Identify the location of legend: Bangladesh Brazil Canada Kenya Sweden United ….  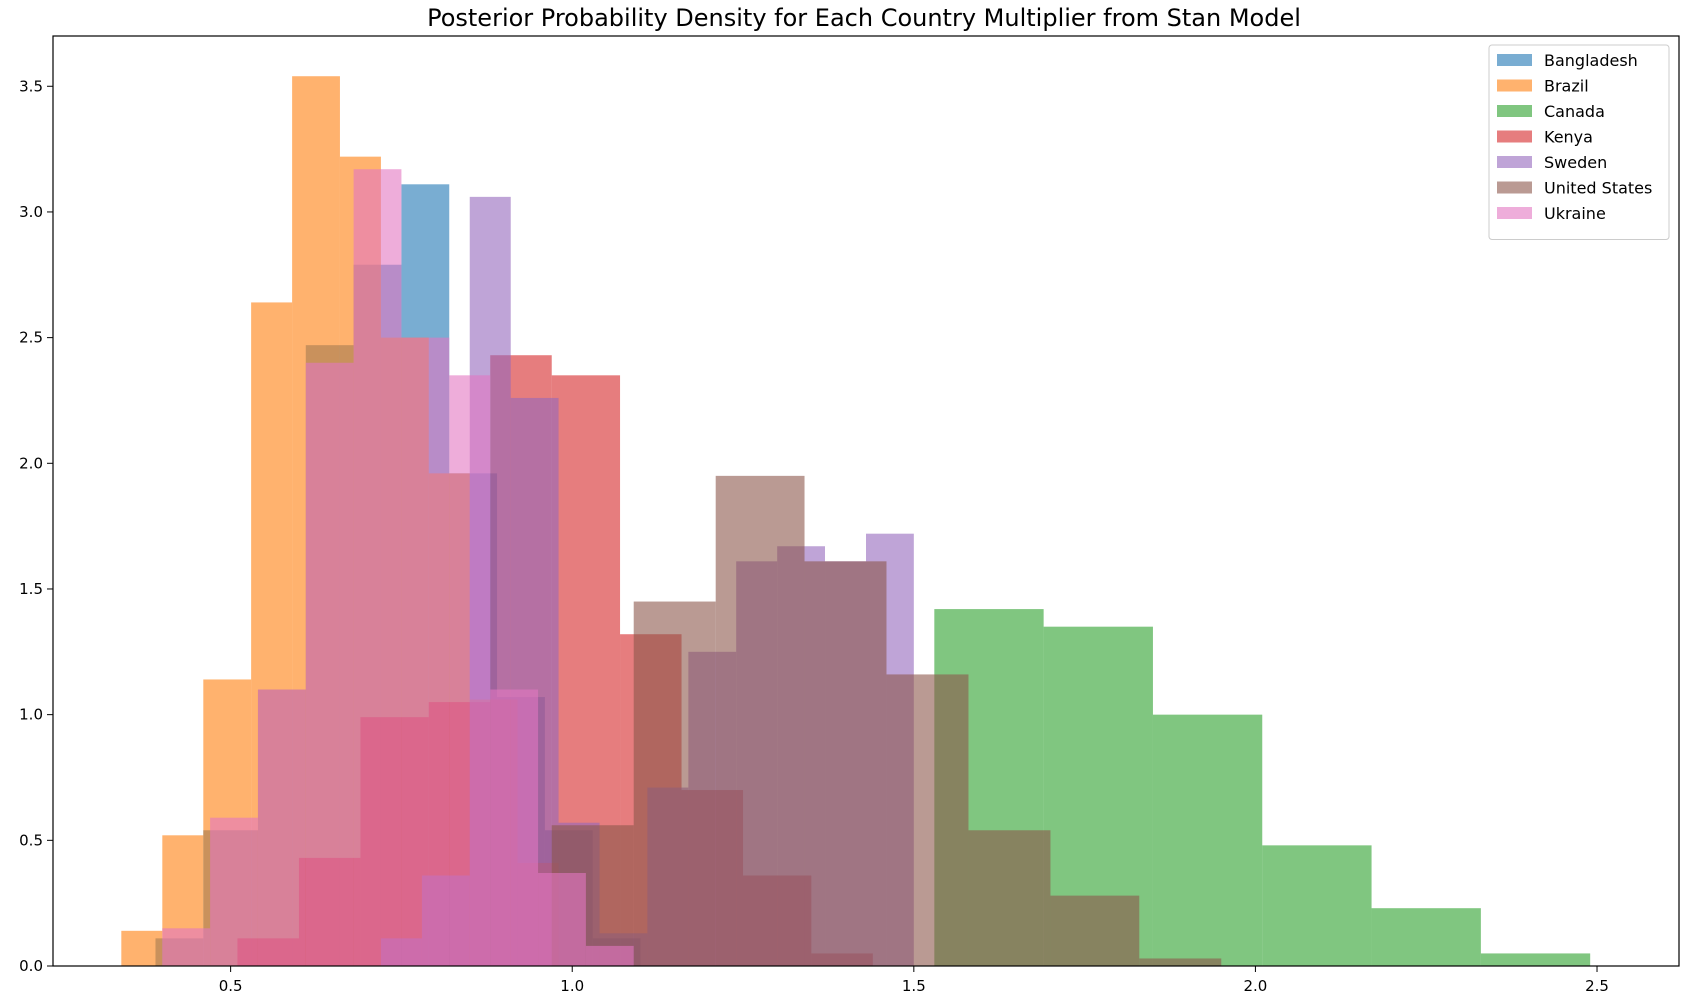
(1579, 142).